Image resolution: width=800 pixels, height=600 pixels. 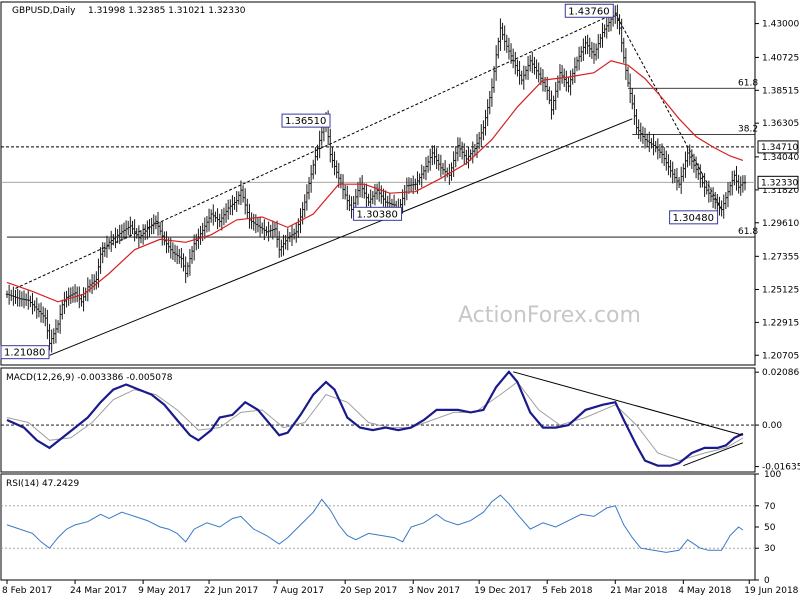 What do you see at coordinates (44, 11) in the screenshot?
I see `symbol-label: GBPUSD,Daily` at bounding box center [44, 11].